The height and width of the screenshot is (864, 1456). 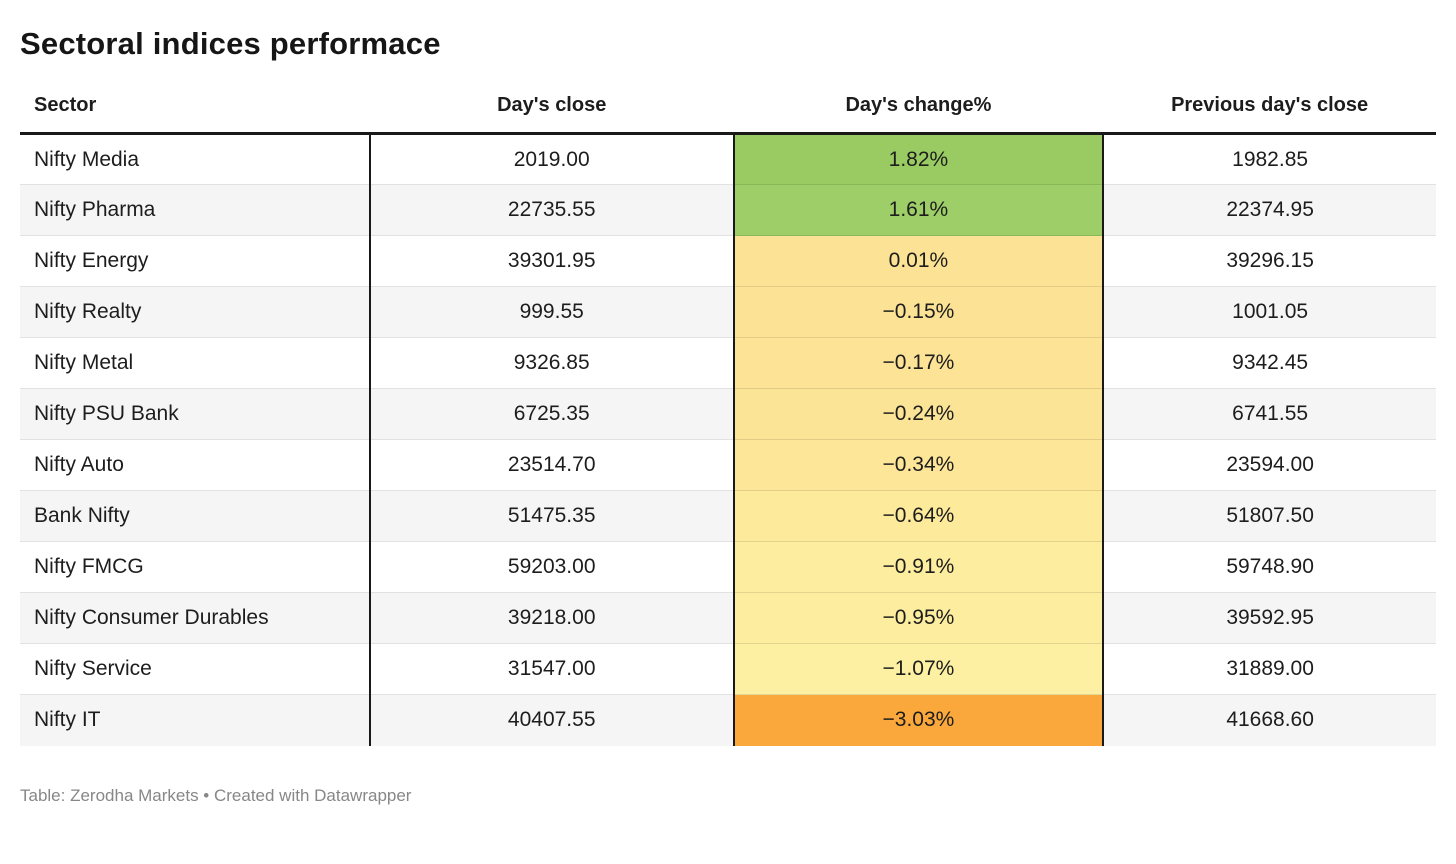 I want to click on previous-close-cell: 1982.85, so click(x=1270, y=159).